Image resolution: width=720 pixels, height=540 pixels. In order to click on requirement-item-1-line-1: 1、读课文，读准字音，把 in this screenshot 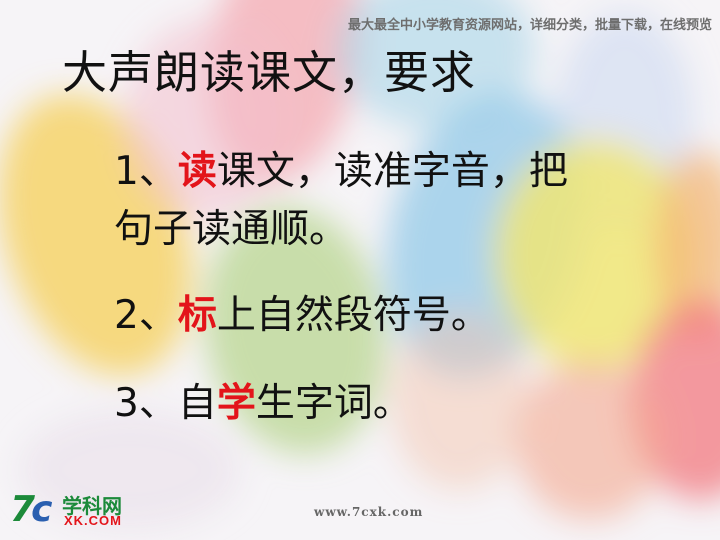, I will do `click(341, 172)`.